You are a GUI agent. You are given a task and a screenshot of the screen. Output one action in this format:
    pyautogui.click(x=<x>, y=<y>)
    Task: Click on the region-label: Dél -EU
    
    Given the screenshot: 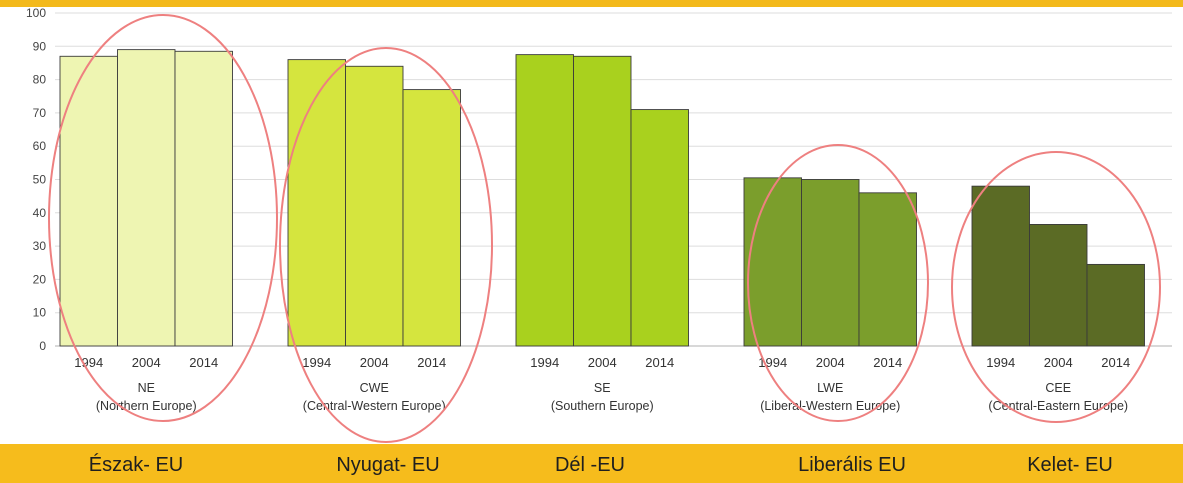 What is the action you would take?
    pyautogui.click(x=590, y=465)
    